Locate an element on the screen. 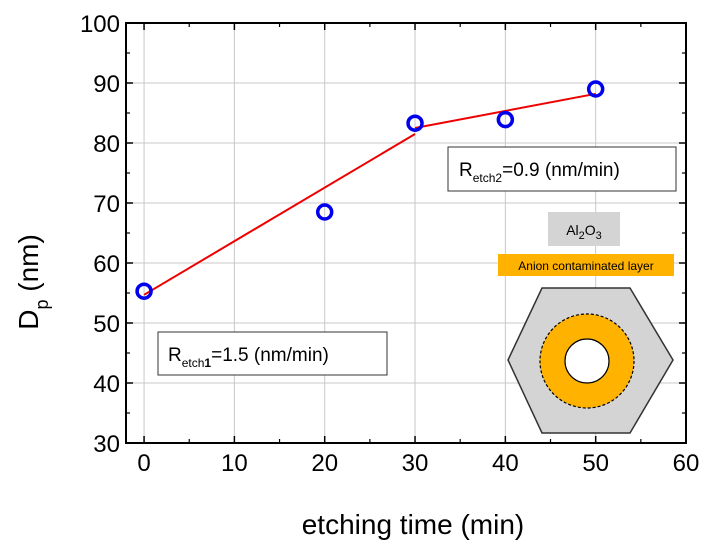  y-tick-label: 60 is located at coordinates (106, 264).